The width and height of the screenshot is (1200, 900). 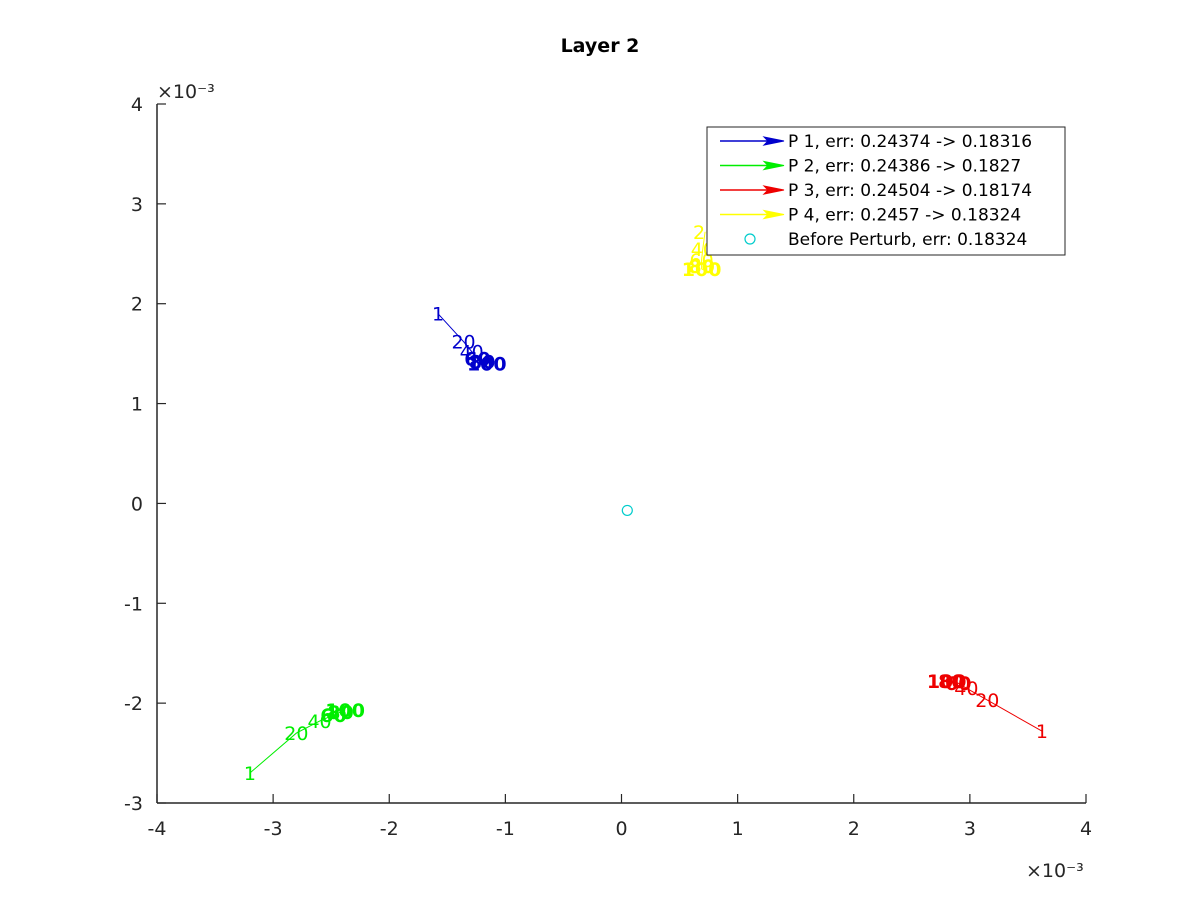 What do you see at coordinates (133, 704) in the screenshot?
I see `y-tick-label: -2` at bounding box center [133, 704].